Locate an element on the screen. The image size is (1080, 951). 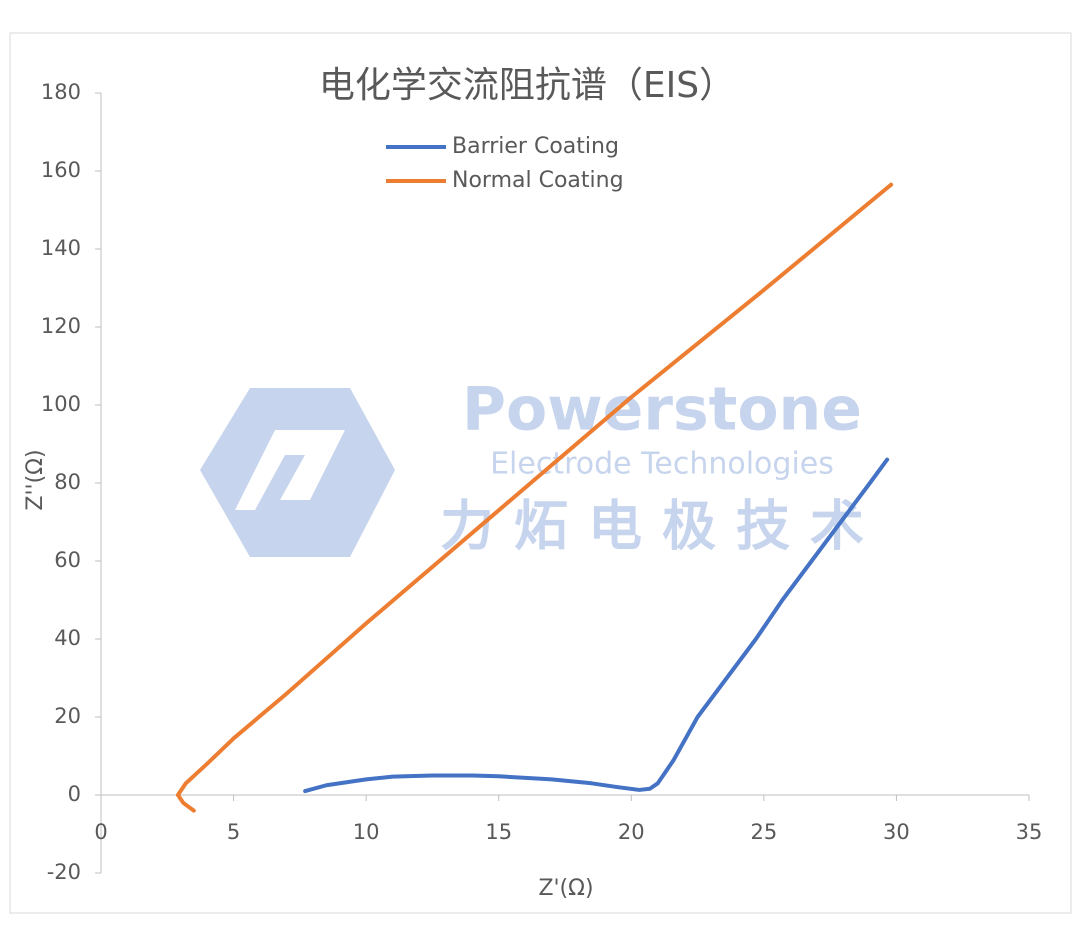
legend-label: Barrier Coating is located at coordinates (535, 146).